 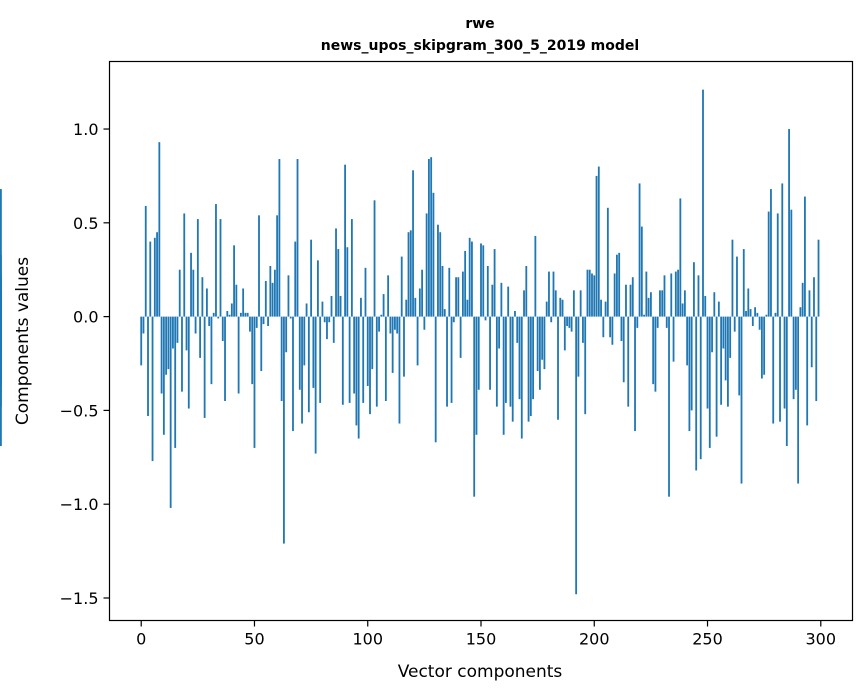 I want to click on x-axis-label: Vector components, so click(x=480, y=672).